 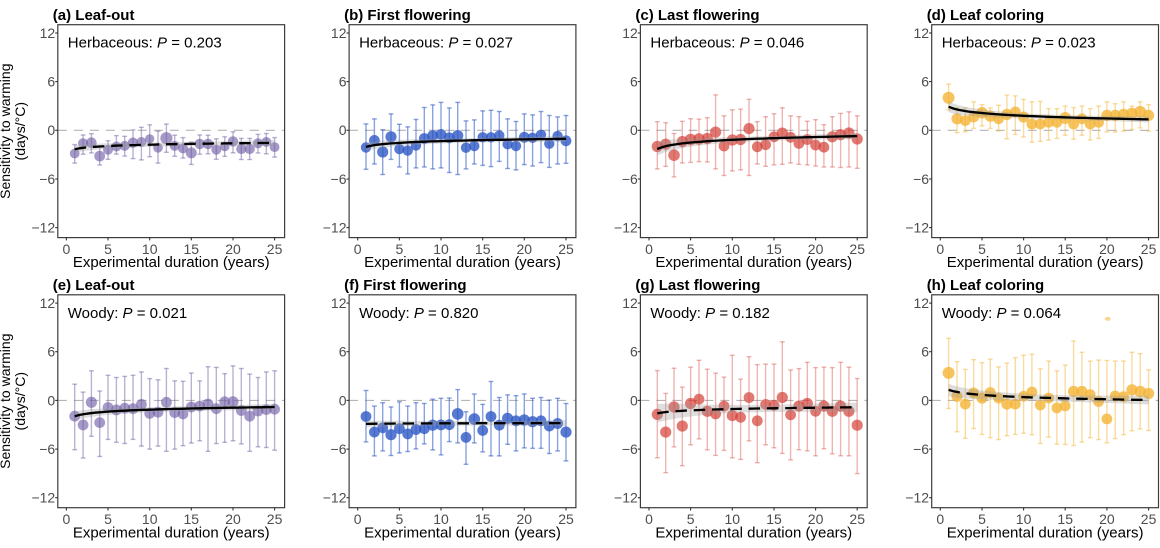 I want to click on svg-text: (e) Leaf-out, so click(x=94, y=285).